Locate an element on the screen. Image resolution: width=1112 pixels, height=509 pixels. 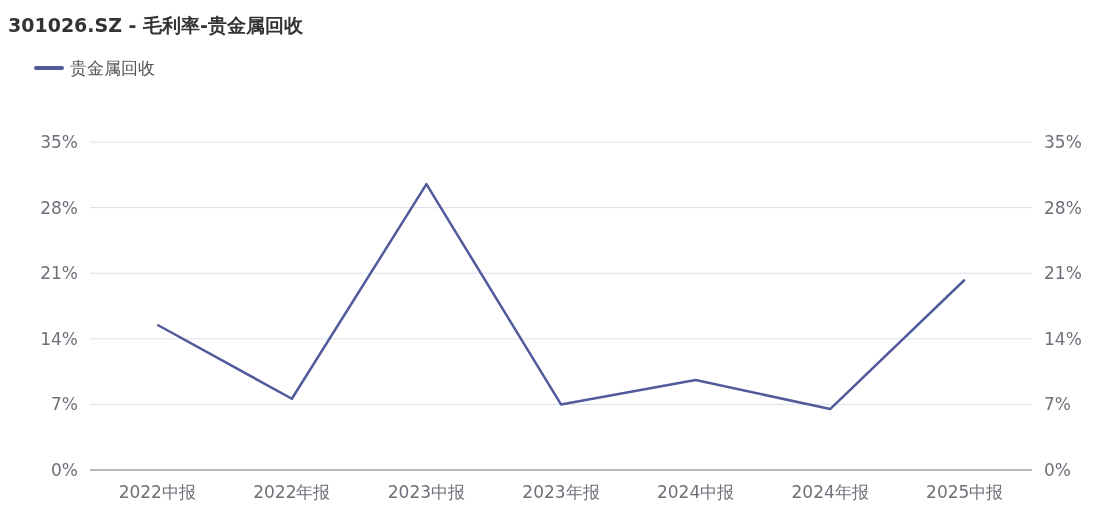
x-tick-label: 2025中报 is located at coordinates (965, 492).